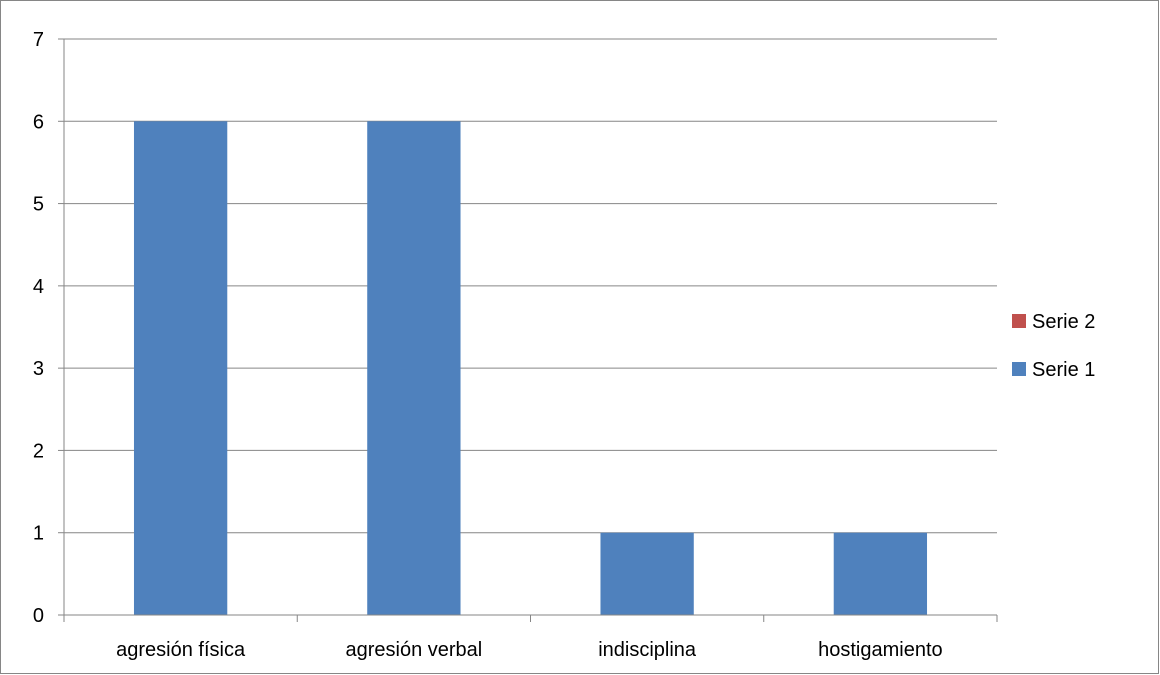  Describe the element at coordinates (647, 650) in the screenshot. I see `x-category-label: indisciplina` at that location.